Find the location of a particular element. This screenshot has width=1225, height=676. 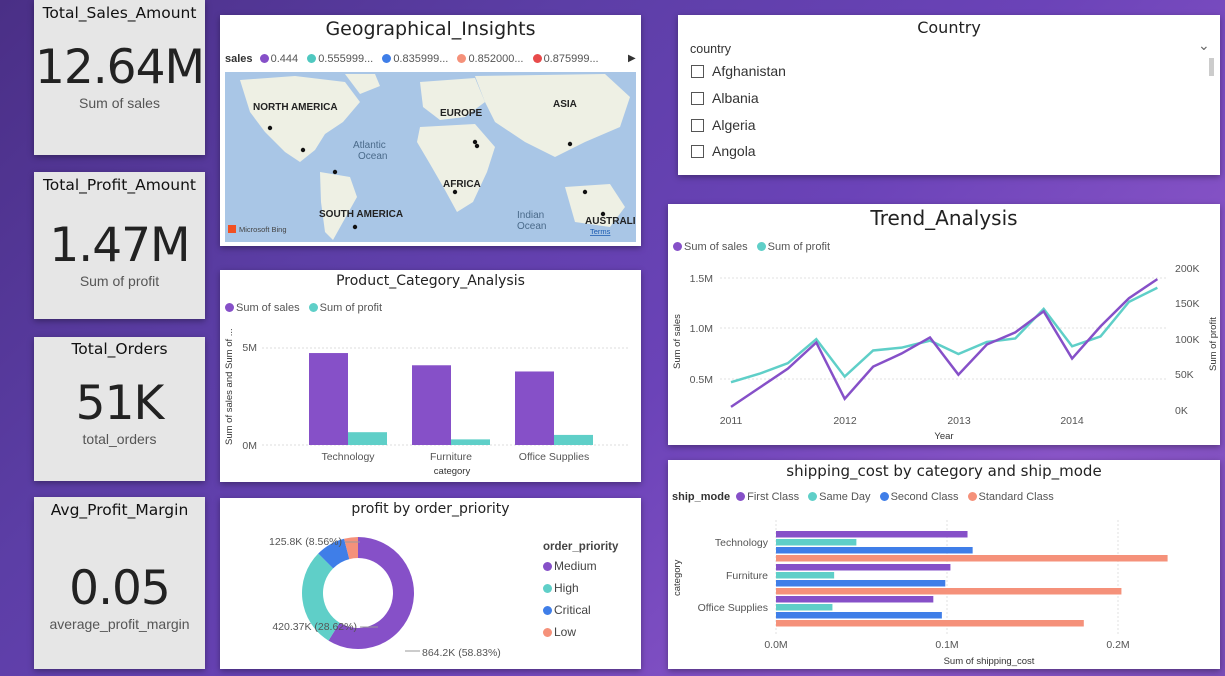

bing-logo-icon is located at coordinates (232, 229).